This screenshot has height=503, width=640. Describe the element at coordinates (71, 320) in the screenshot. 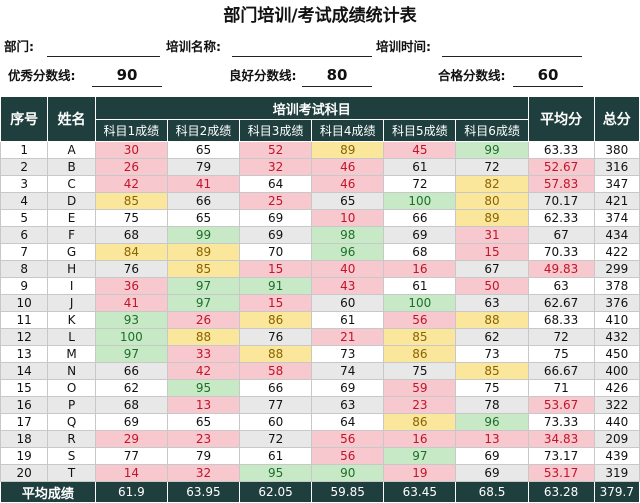

I see `name-cell: K` at that location.